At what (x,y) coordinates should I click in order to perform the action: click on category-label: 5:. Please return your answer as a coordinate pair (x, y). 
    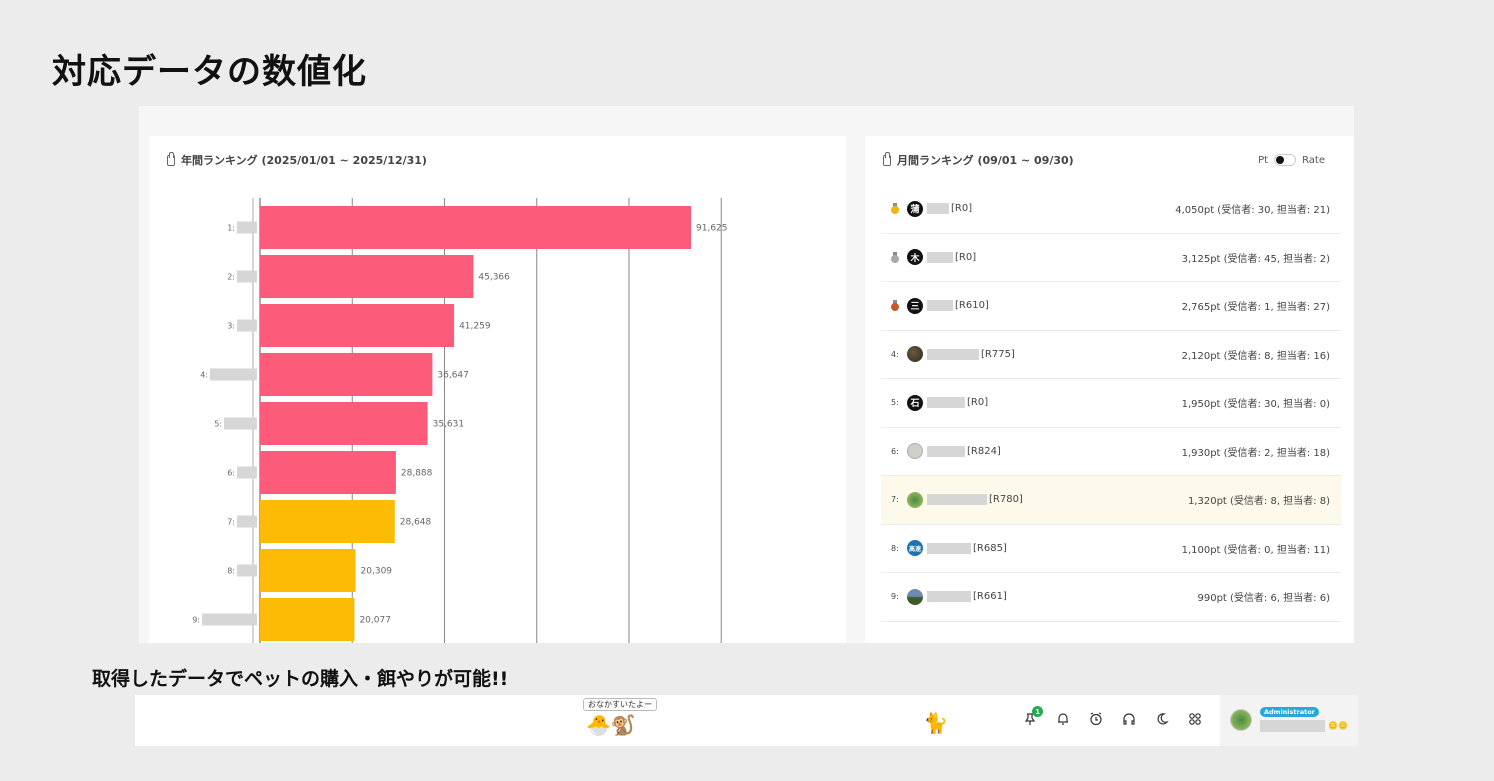
    Looking at the image, I should click on (218, 424).